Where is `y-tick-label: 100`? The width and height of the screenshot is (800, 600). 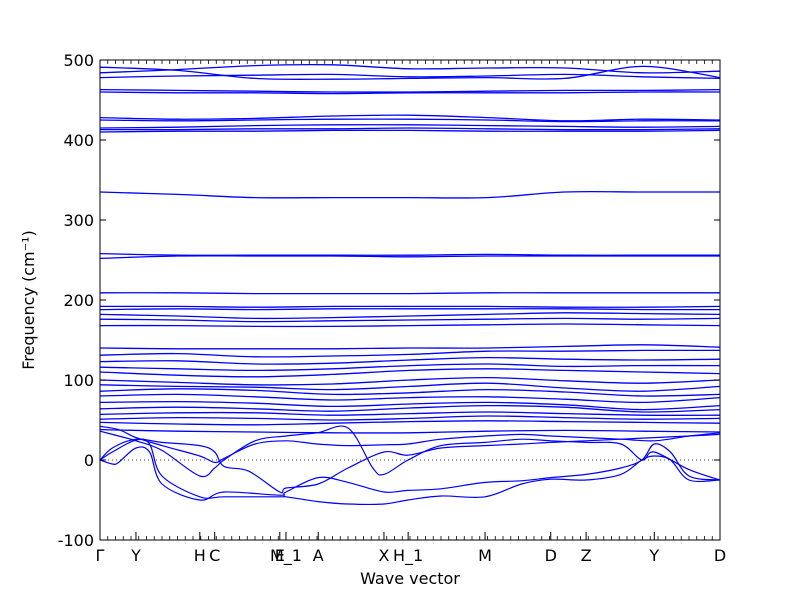
y-tick-label: 100 is located at coordinates (78, 380).